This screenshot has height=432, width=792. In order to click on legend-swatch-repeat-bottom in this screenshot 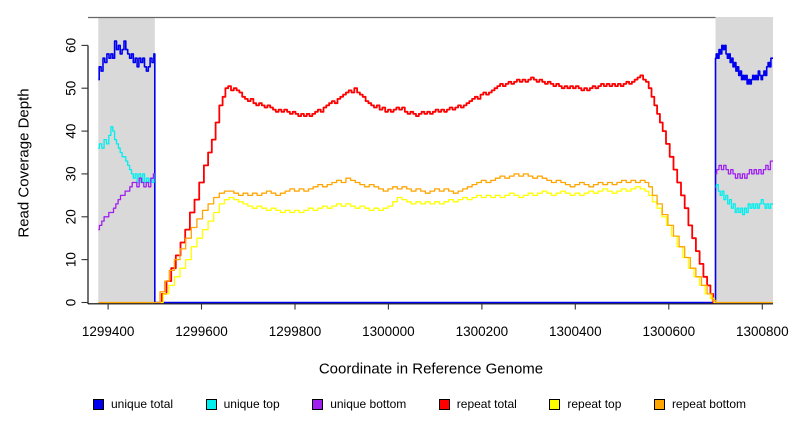, I will do `click(659, 404)`.